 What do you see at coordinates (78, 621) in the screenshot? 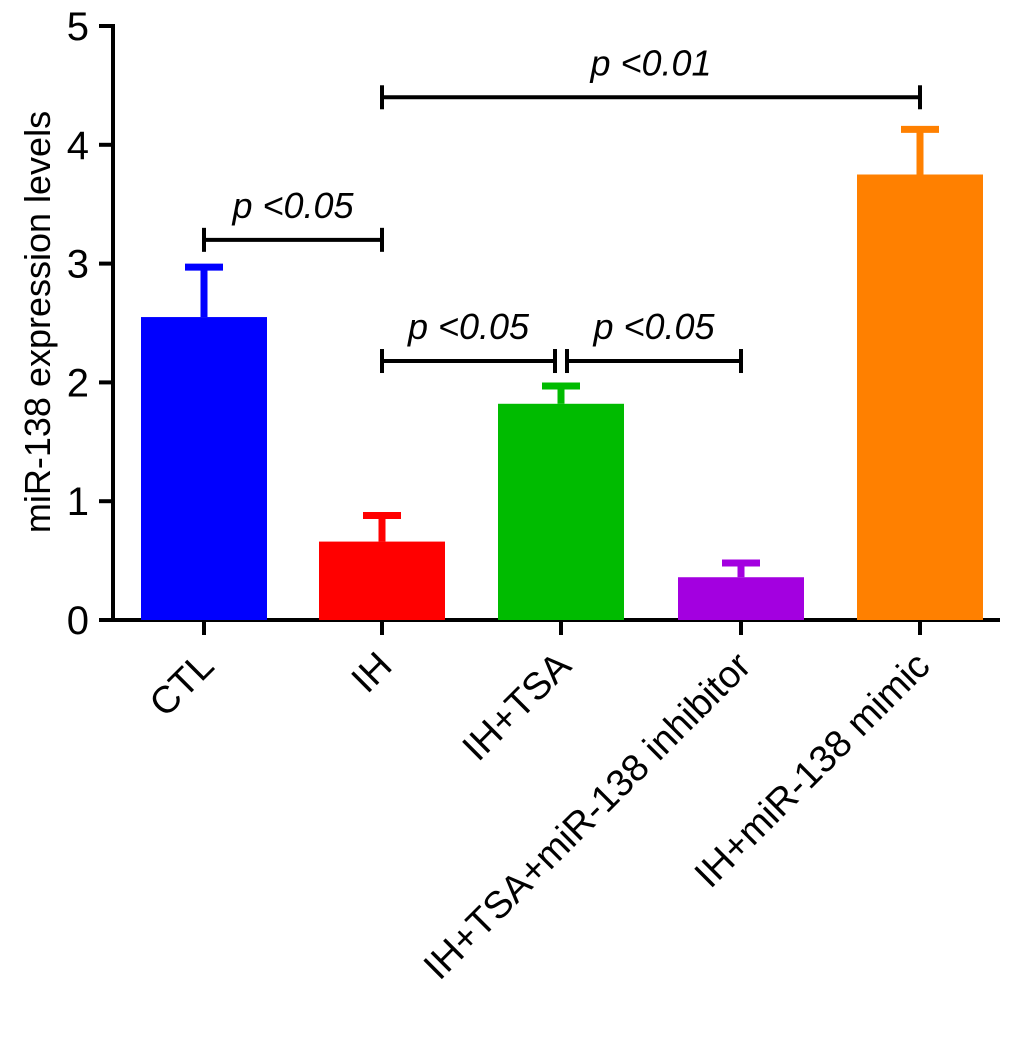
I see `y-tick-label: 0` at bounding box center [78, 621].